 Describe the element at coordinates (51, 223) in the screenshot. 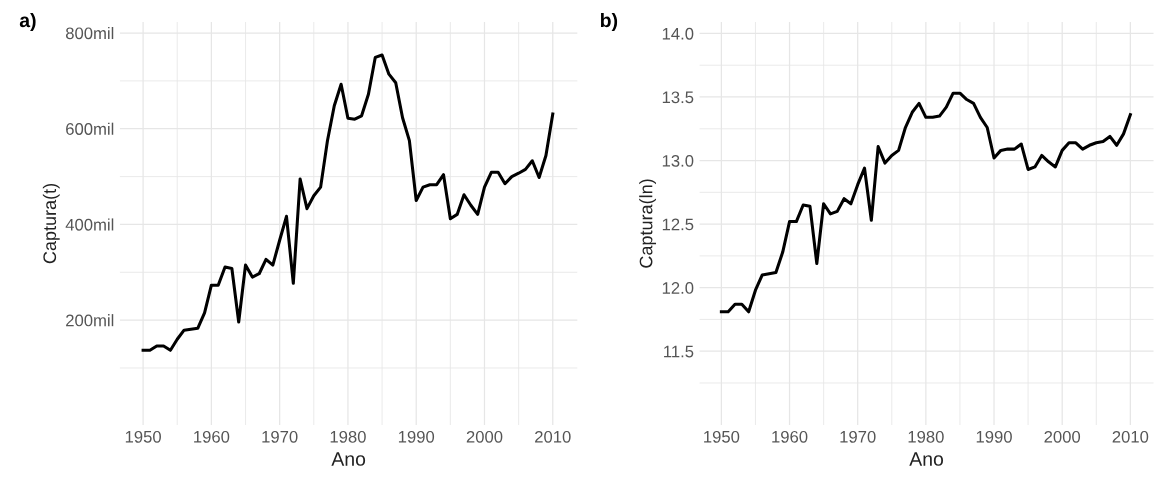

I see `y-axis-title: Captura(t)` at that location.